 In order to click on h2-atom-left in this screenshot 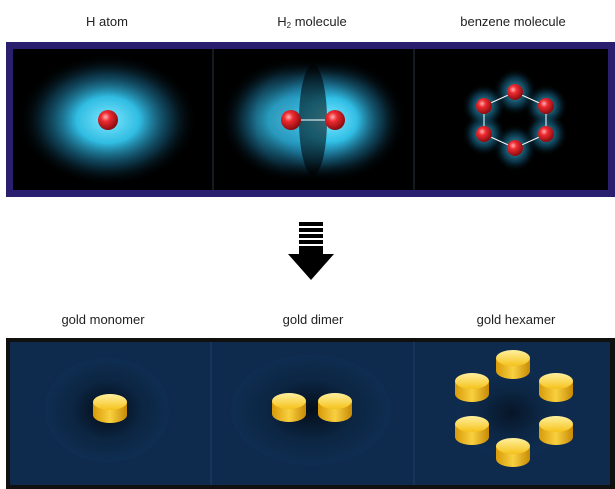, I will do `click(291, 120)`.